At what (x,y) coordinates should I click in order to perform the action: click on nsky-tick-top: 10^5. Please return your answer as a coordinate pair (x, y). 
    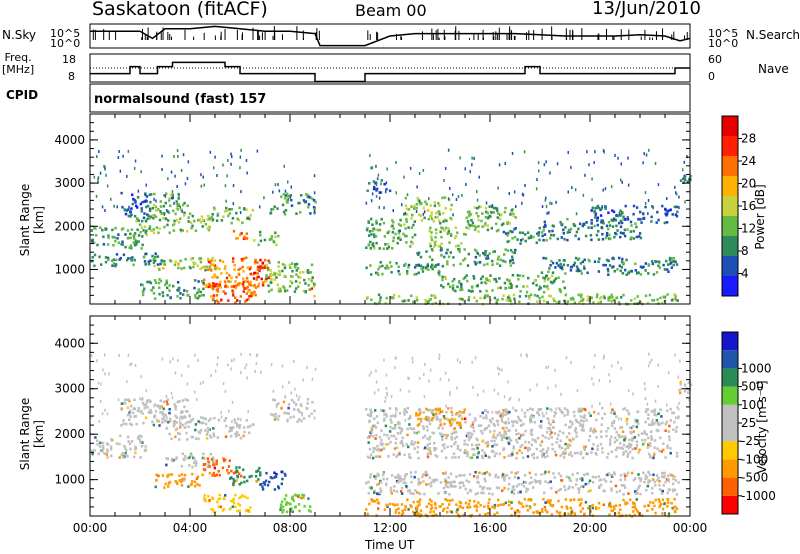
    Looking at the image, I should click on (65, 33).